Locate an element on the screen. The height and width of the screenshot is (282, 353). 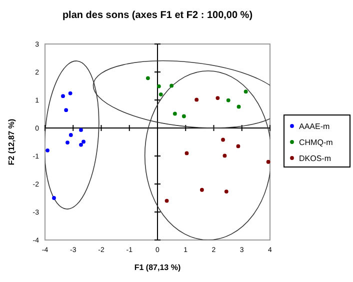
legend-label: AAAE-m is located at coordinates (314, 126).